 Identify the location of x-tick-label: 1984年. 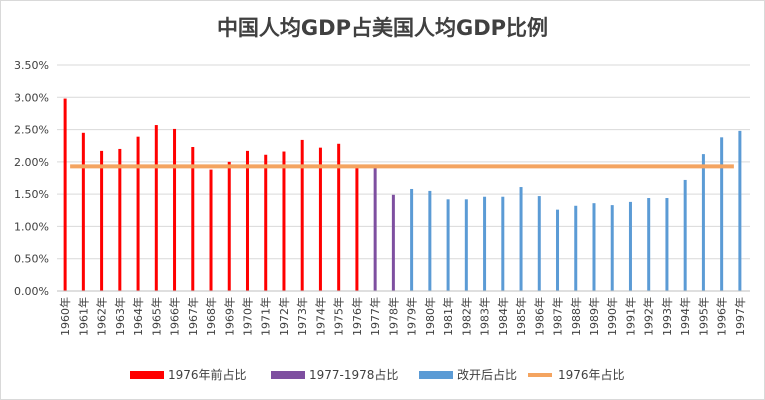
(503, 316).